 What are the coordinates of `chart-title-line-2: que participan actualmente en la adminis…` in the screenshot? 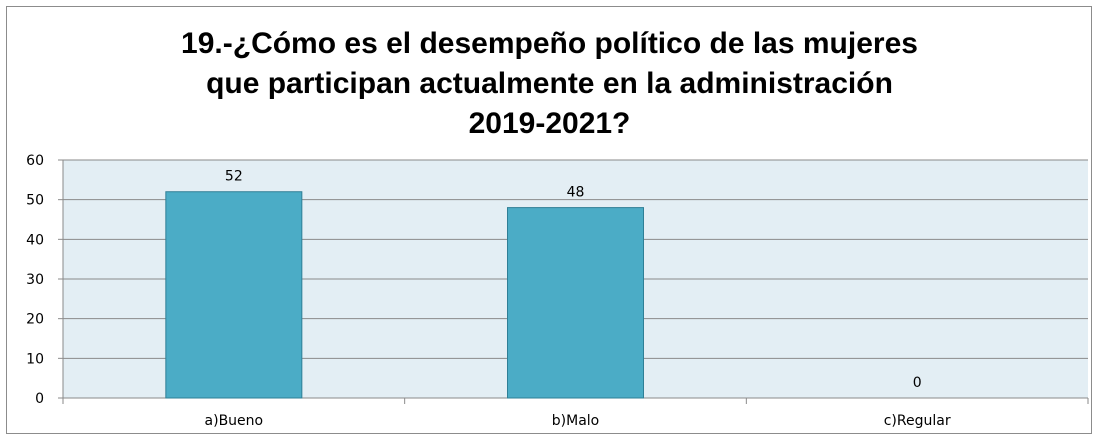 It's located at (549, 83).